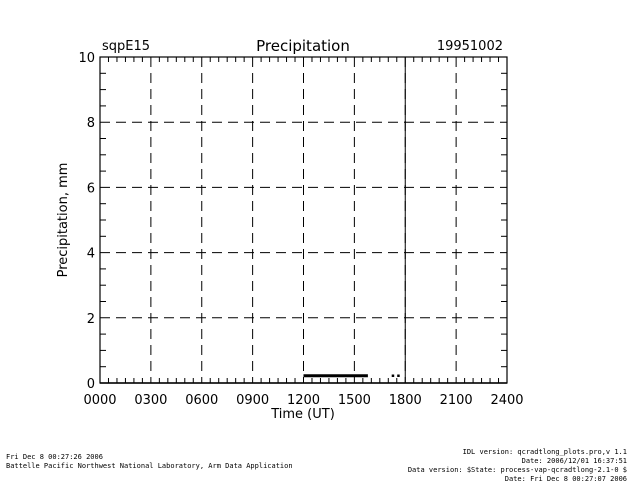 Image resolution: width=640 pixels, height=484 pixels. What do you see at coordinates (91, 188) in the screenshot?
I see `y-tick-label: 6` at bounding box center [91, 188].